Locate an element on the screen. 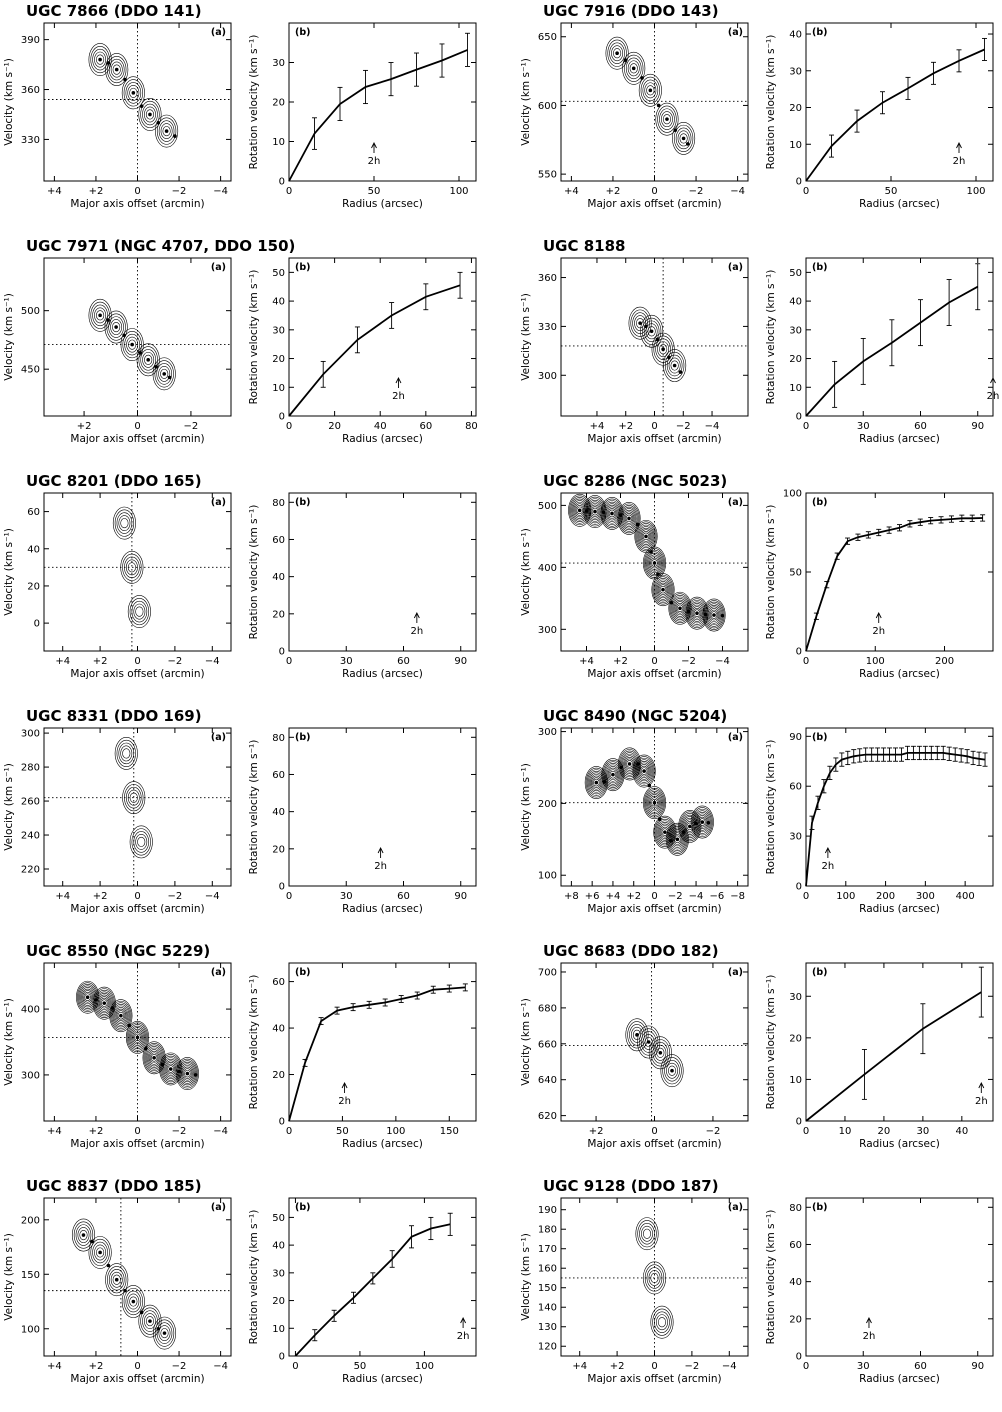  pv-4-xtick-label: +2 is located at coordinates (100, 661).